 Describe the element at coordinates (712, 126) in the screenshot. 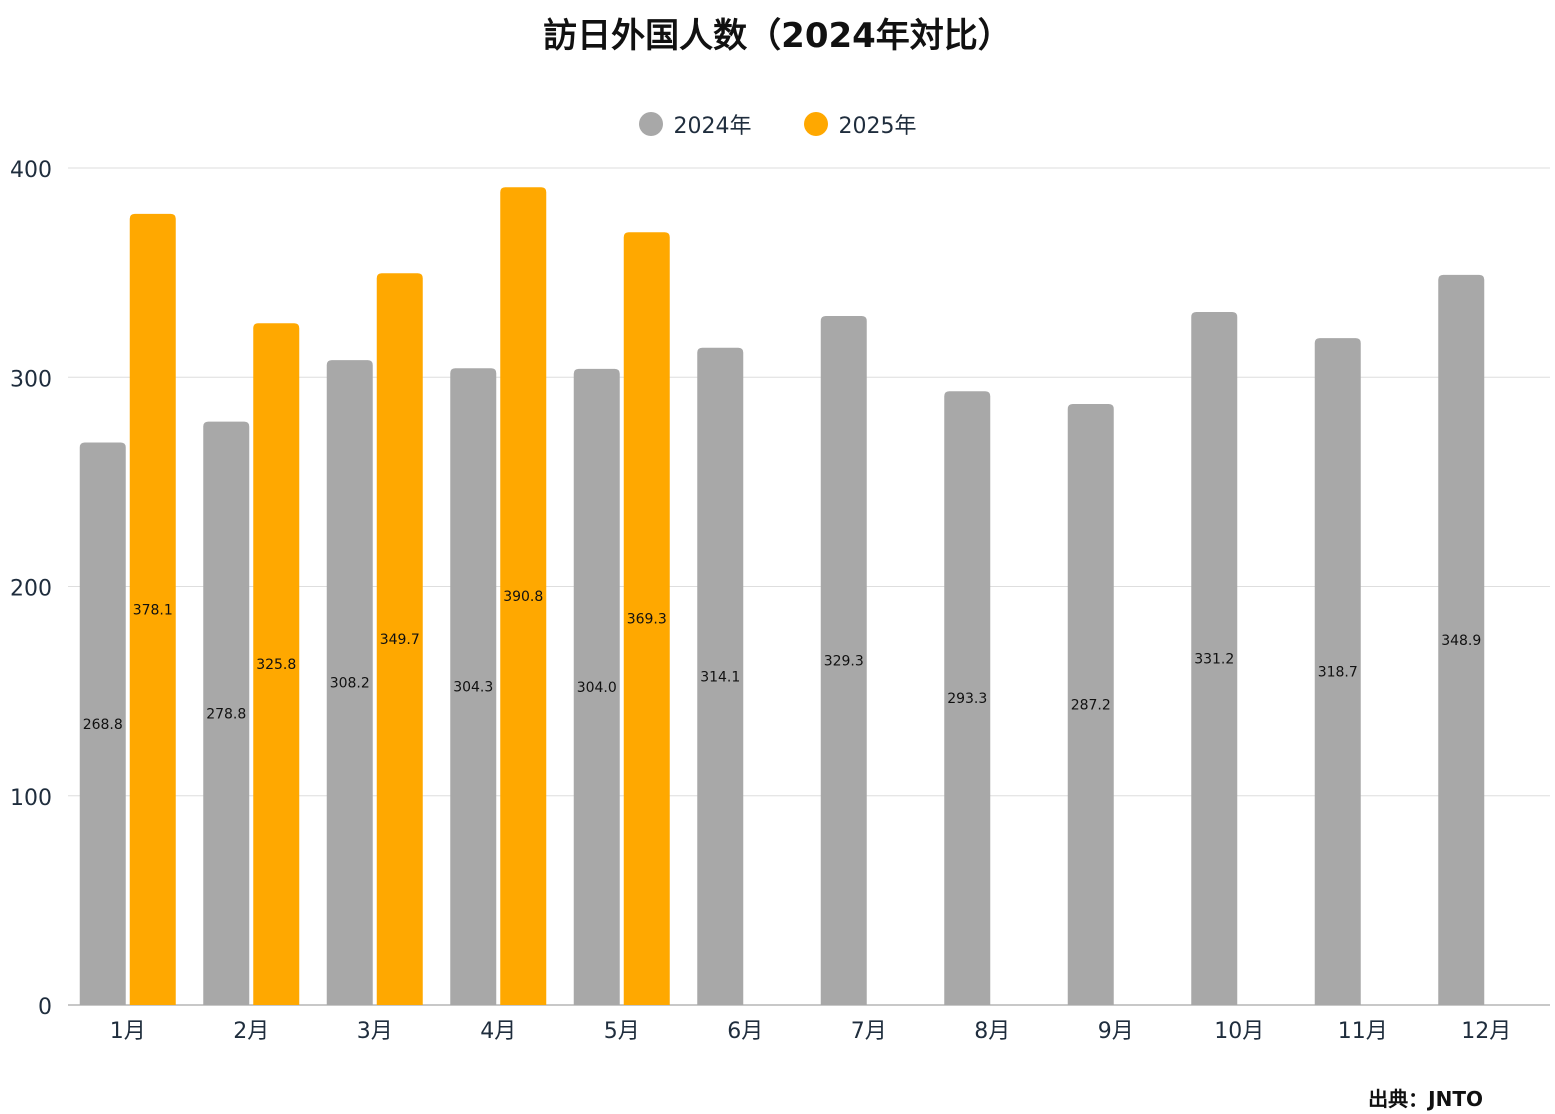

I see `legend-label-2024: 2024年` at that location.